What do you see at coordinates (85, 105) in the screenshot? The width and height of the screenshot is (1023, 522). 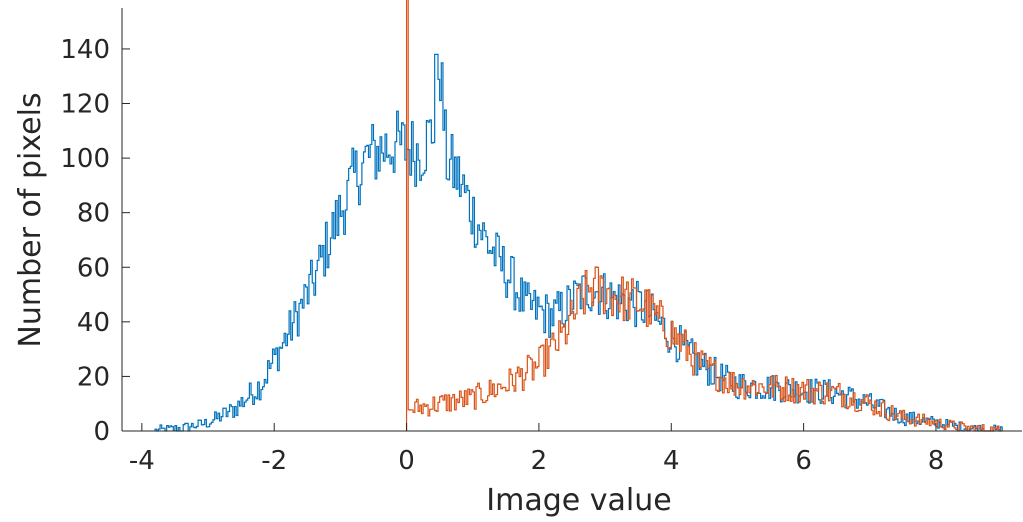 I see `y-tick-label: 120` at bounding box center [85, 105].